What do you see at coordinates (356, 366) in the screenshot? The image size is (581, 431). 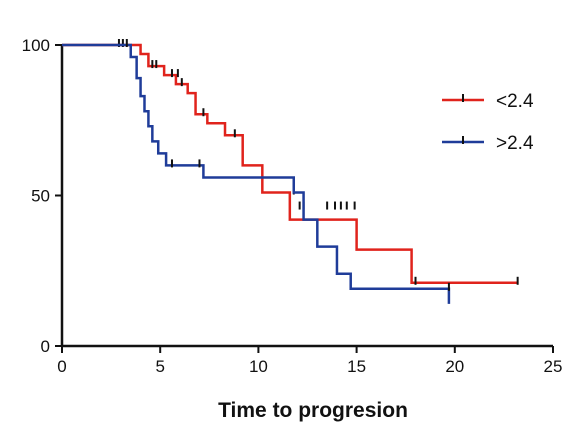 I see `x-tick-label: 15` at bounding box center [356, 366].